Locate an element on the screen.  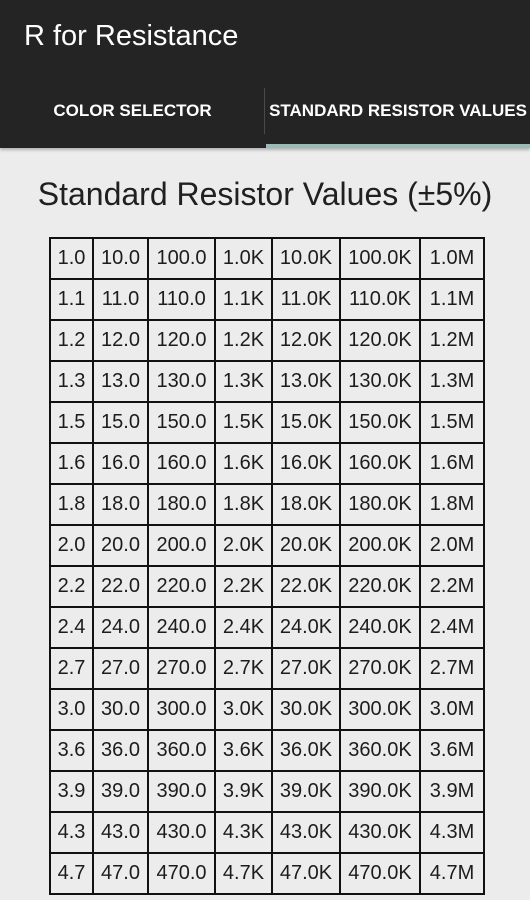
table-row: 3.6 36.0 360.0 3.6K 36.0K 360.0K 3.6M is located at coordinates (267, 750).